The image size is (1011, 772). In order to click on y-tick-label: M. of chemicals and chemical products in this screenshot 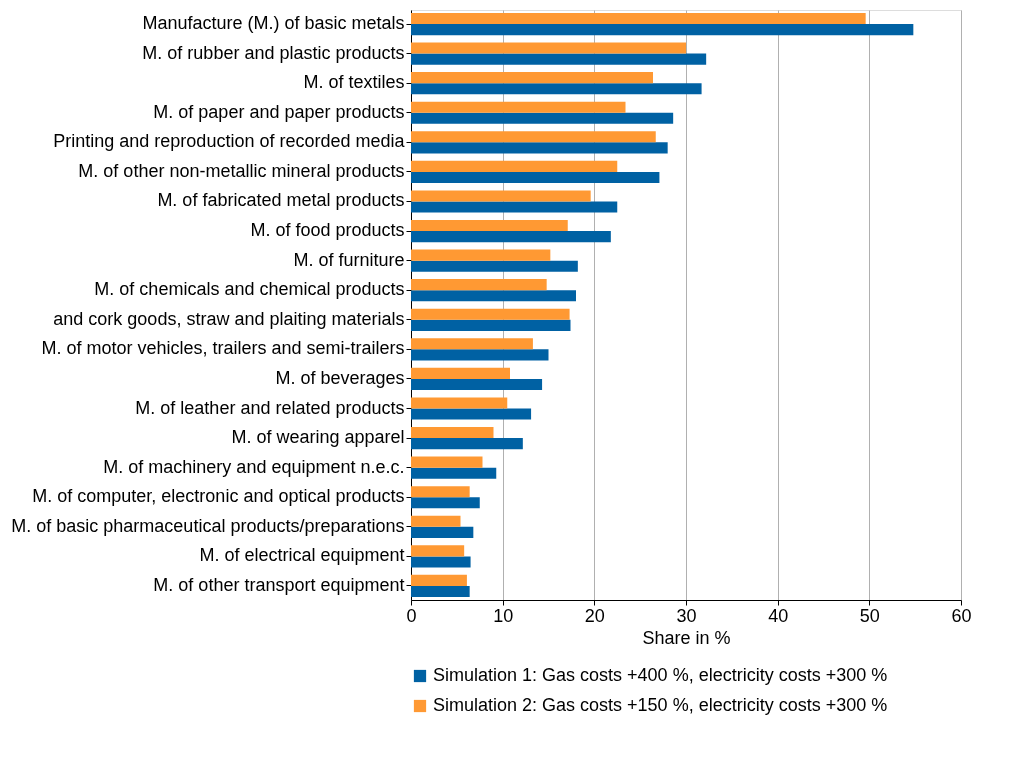, I will do `click(249, 289)`.